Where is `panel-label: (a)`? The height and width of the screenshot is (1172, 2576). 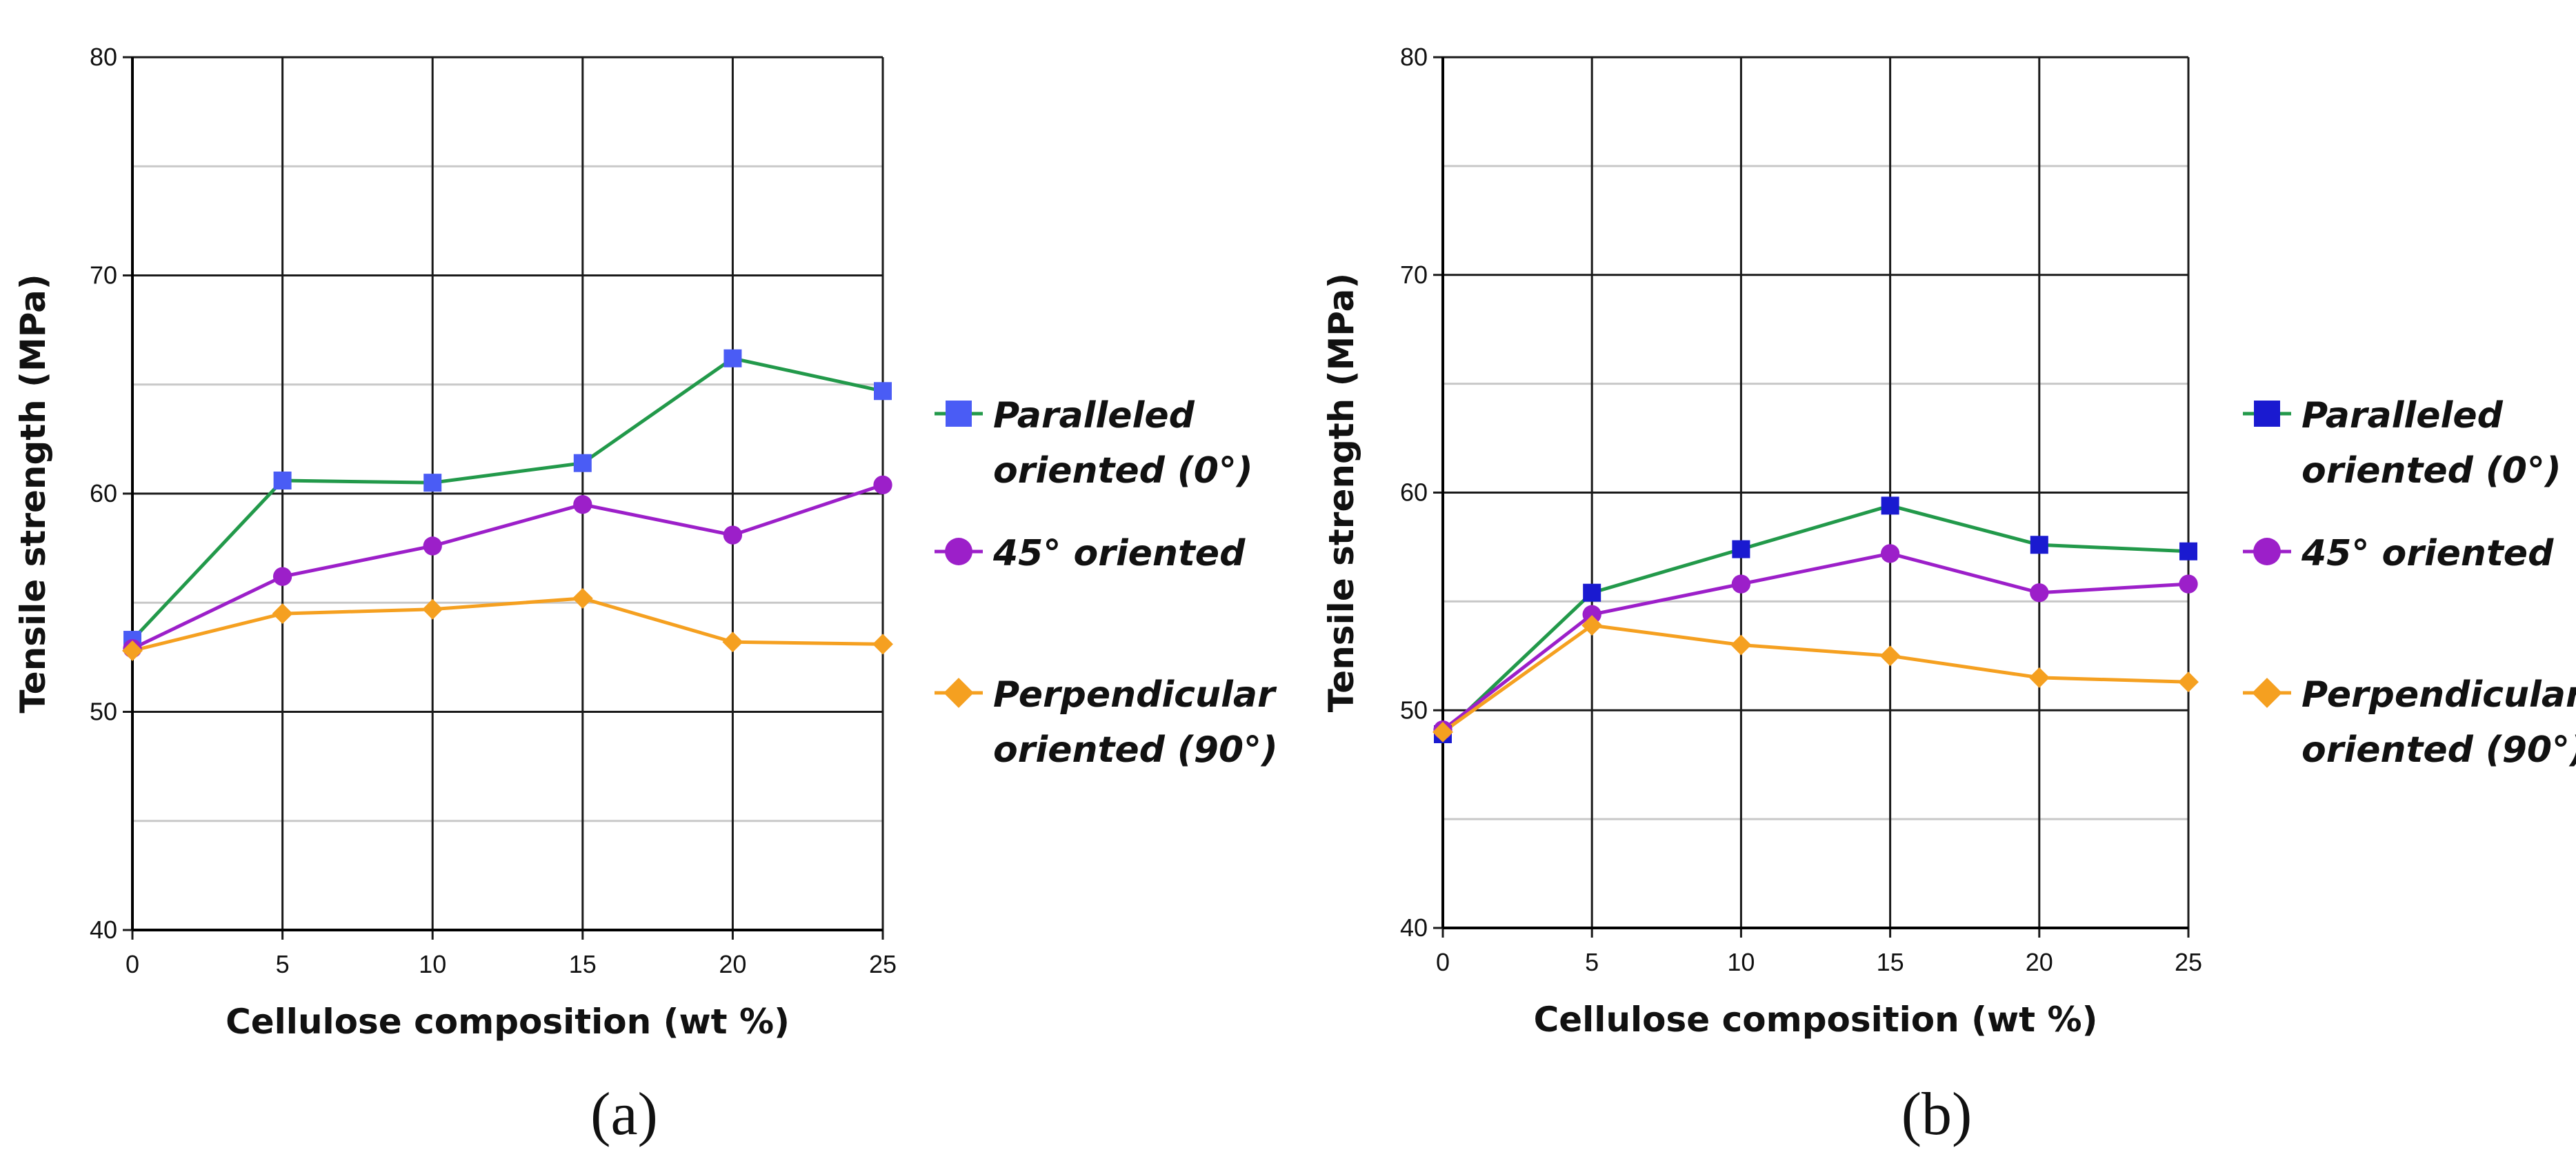
panel-label: (a) is located at coordinates (624, 1114).